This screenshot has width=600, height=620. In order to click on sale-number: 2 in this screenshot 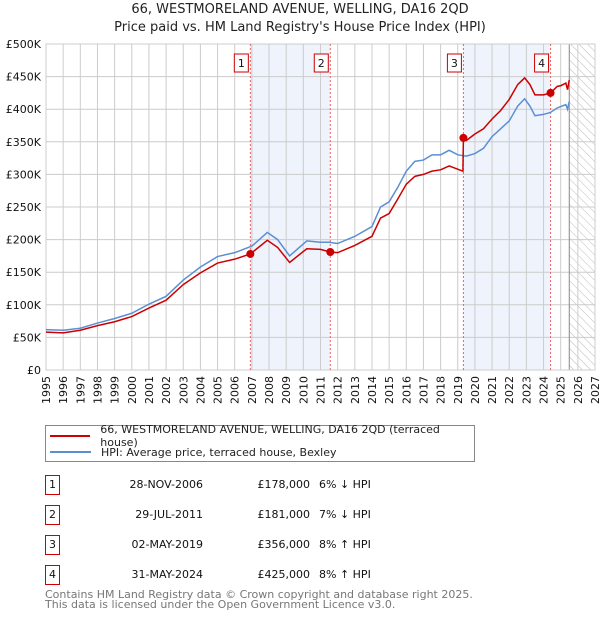, I will do `click(52, 515)`.